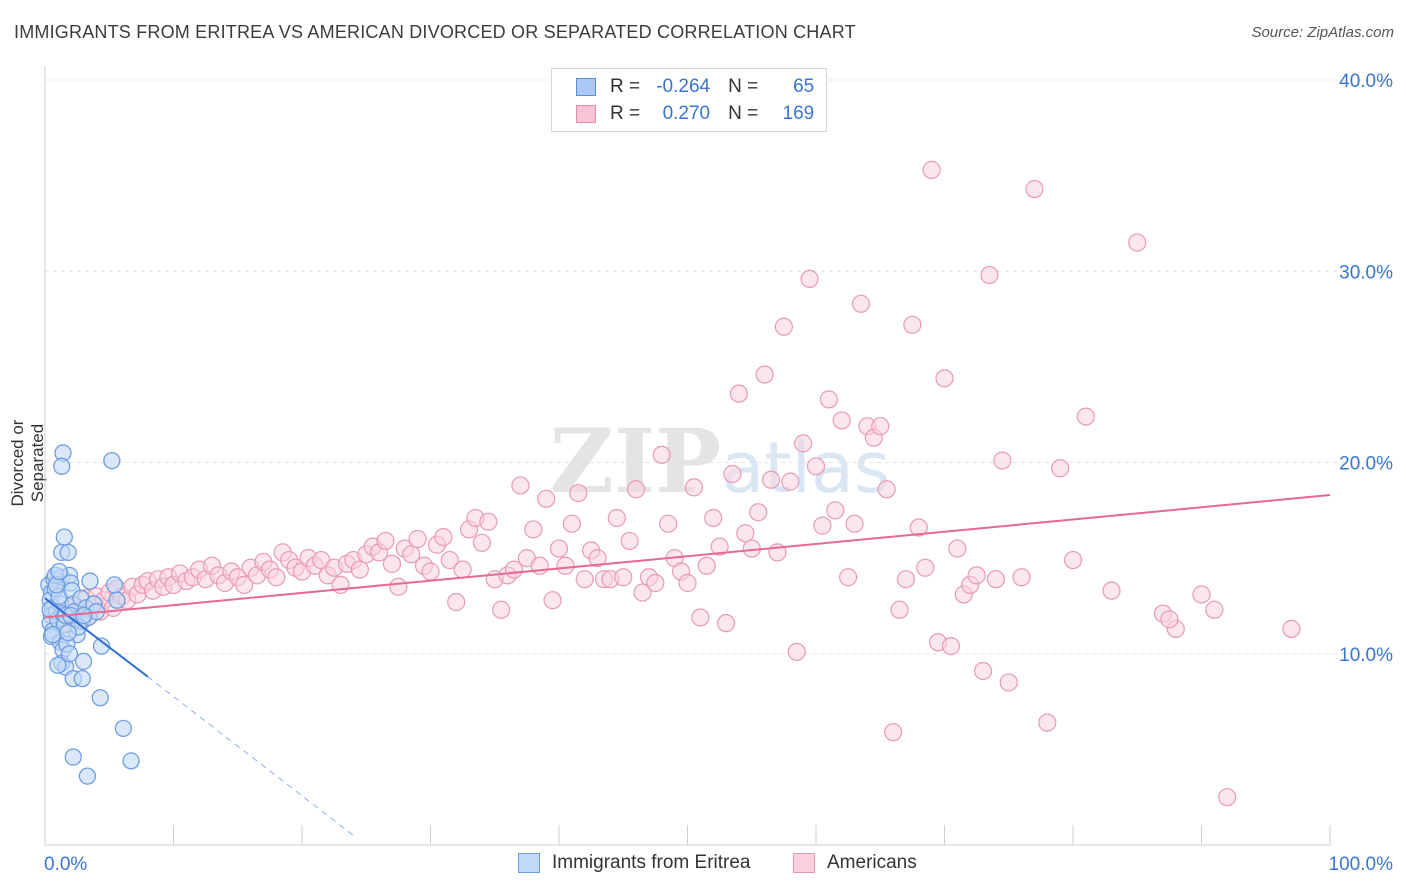 The width and height of the screenshot is (1406, 892). I want to click on y-tick-label: 20.0%, so click(1366, 464).